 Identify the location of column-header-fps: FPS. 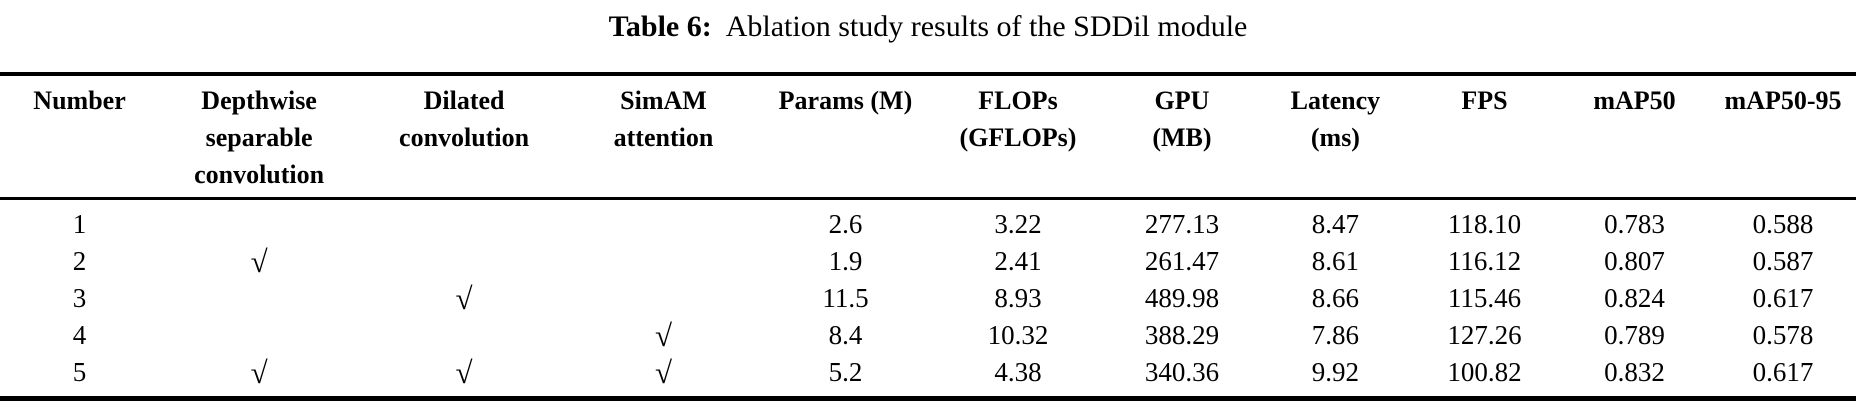
(1484, 137).